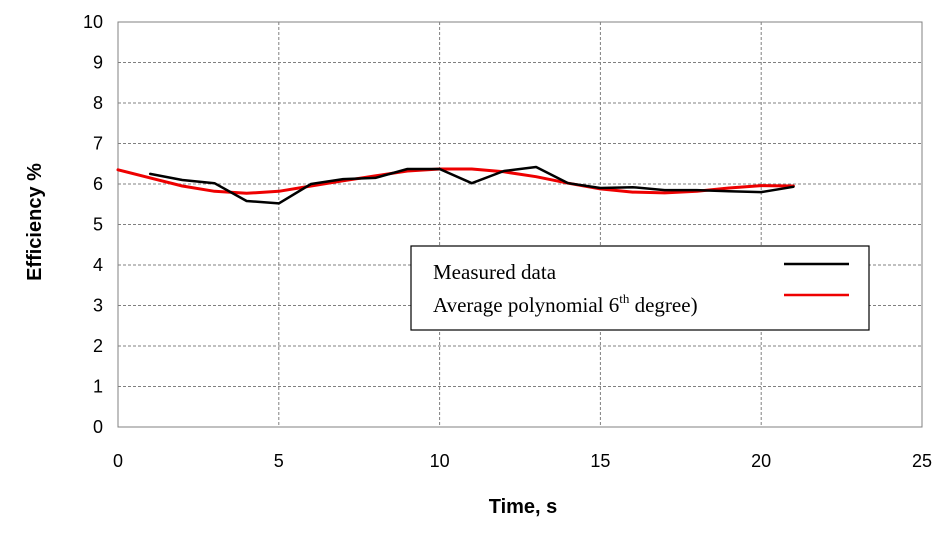 Image resolution: width=942 pixels, height=542 pixels. What do you see at coordinates (98, 144) in the screenshot?
I see `y-tick-label: 7` at bounding box center [98, 144].